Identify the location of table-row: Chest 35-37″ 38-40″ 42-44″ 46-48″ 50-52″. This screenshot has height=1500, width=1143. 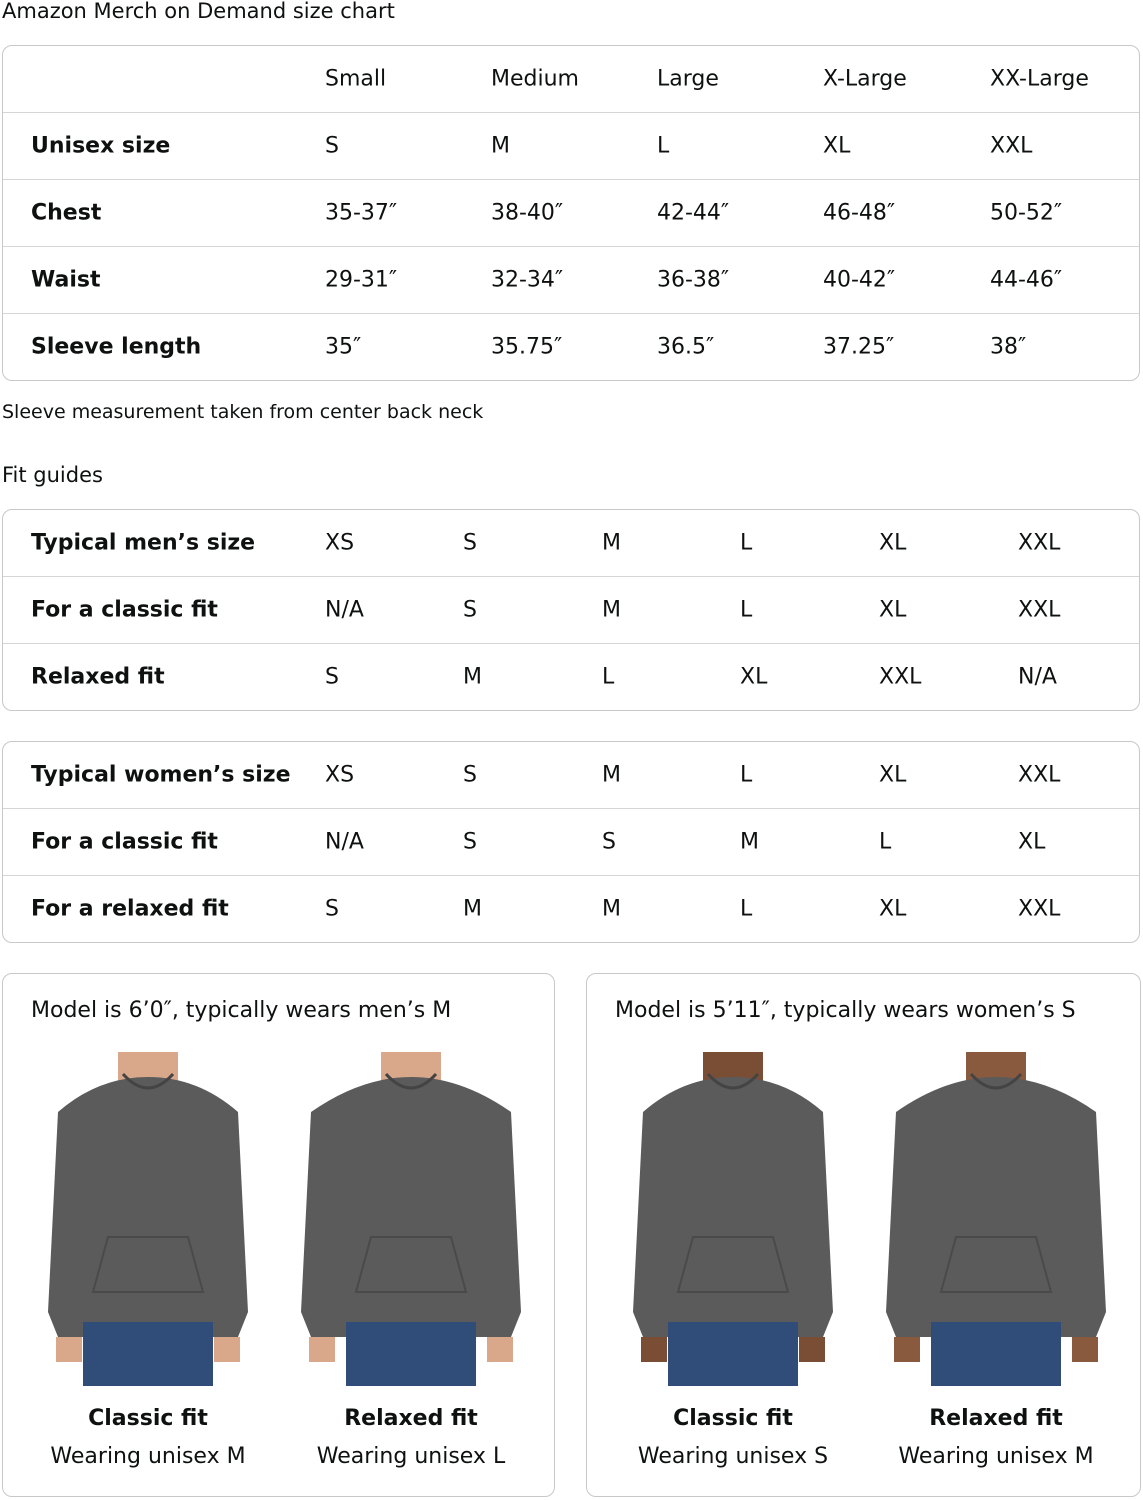
(571, 212).